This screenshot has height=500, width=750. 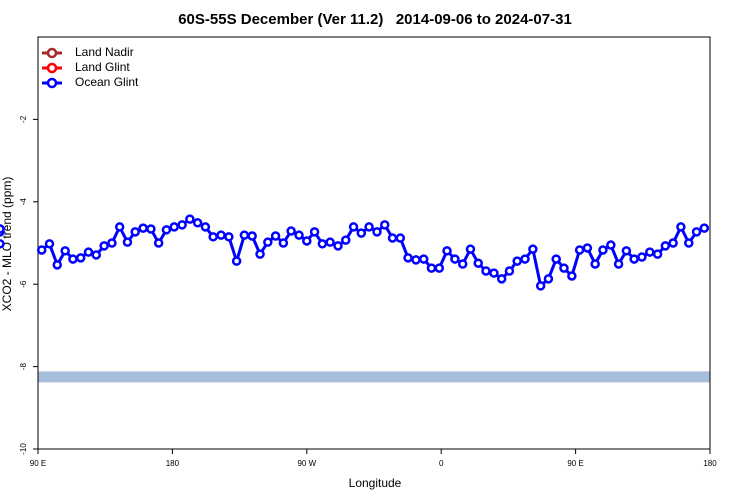 I want to click on y-tick-label: -8, so click(x=23, y=366).